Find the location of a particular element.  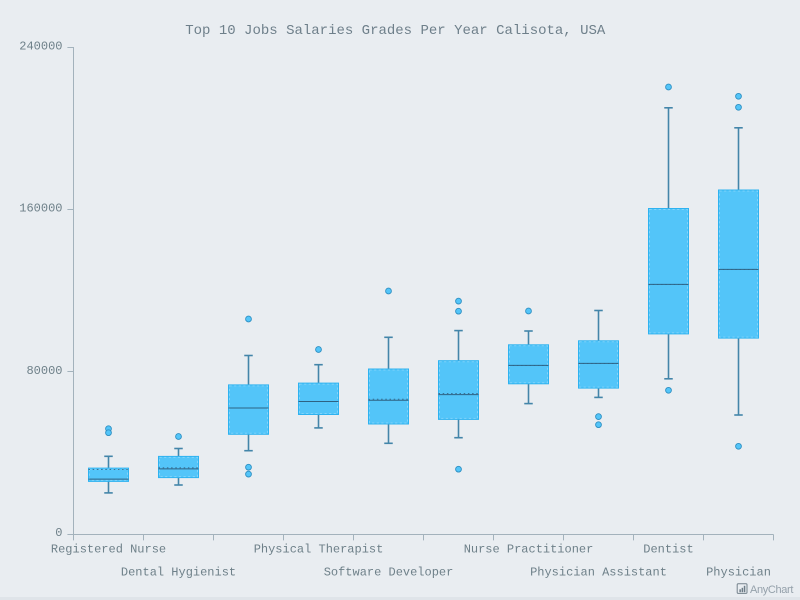

svg-text: 80000 is located at coordinates (44, 371).